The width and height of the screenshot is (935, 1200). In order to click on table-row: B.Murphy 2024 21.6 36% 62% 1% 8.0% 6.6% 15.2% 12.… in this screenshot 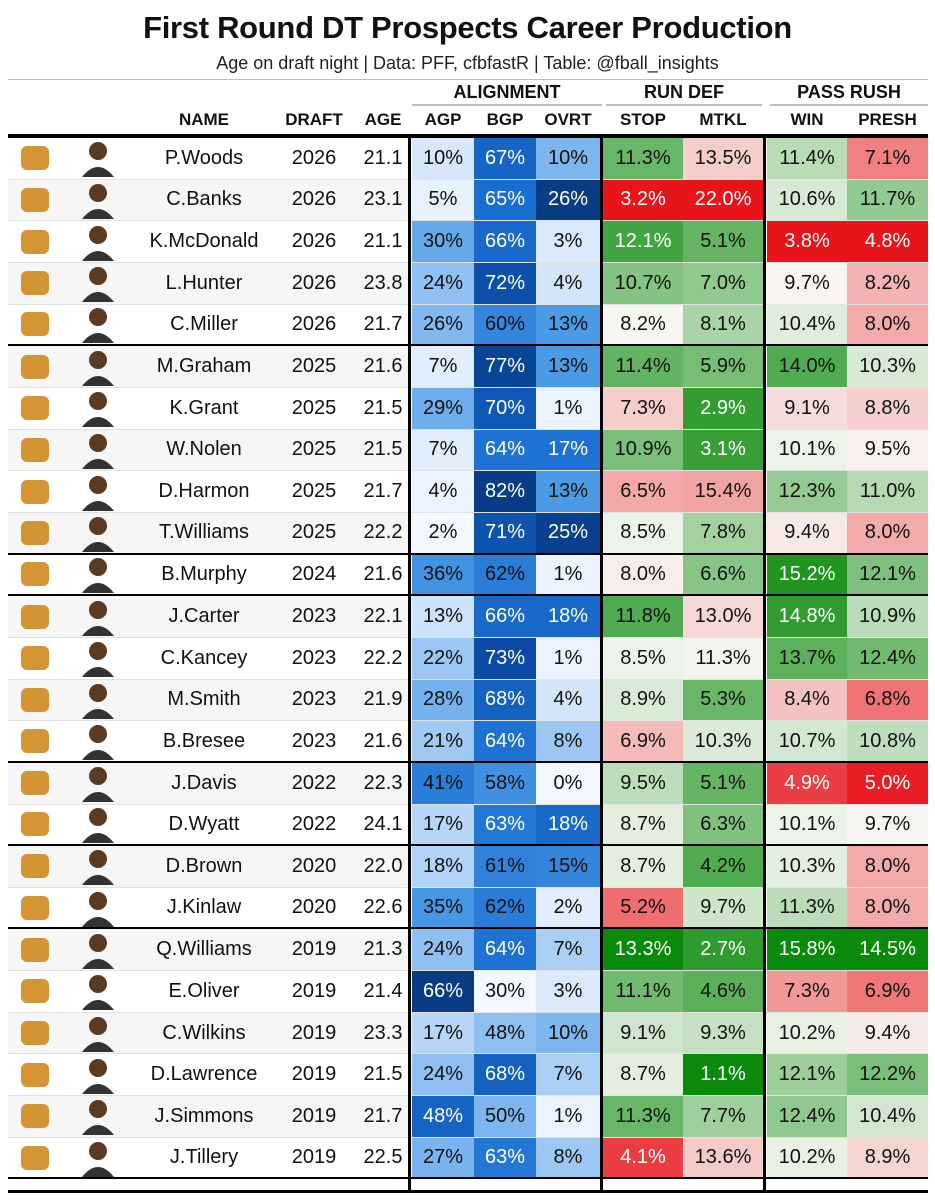, I will do `click(468, 575)`.